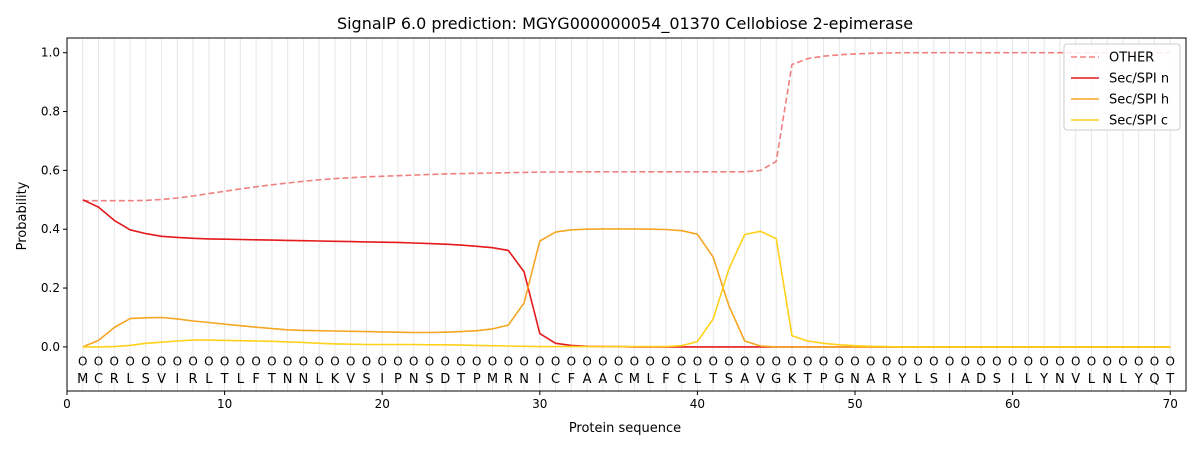 This screenshot has height=450, width=1200. What do you see at coordinates (854, 404) in the screenshot?
I see `x-tick-label: 50` at bounding box center [854, 404].